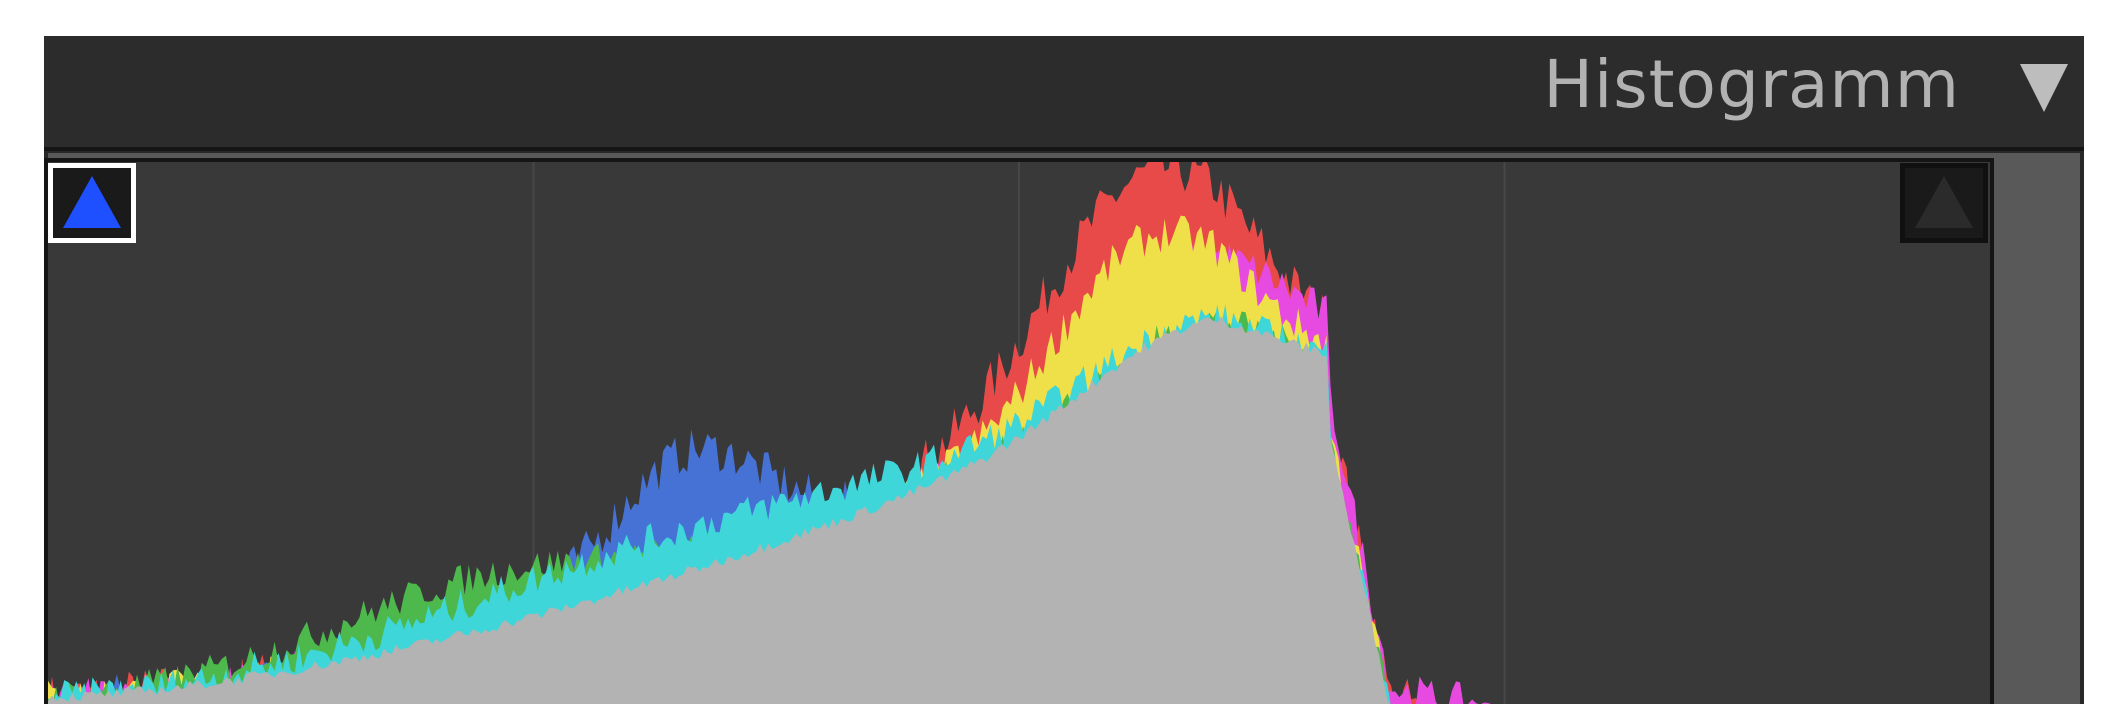 The width and height of the screenshot is (2112, 704). What do you see at coordinates (1751, 84) in the screenshot?
I see `panel-title: Histogramm` at bounding box center [1751, 84].